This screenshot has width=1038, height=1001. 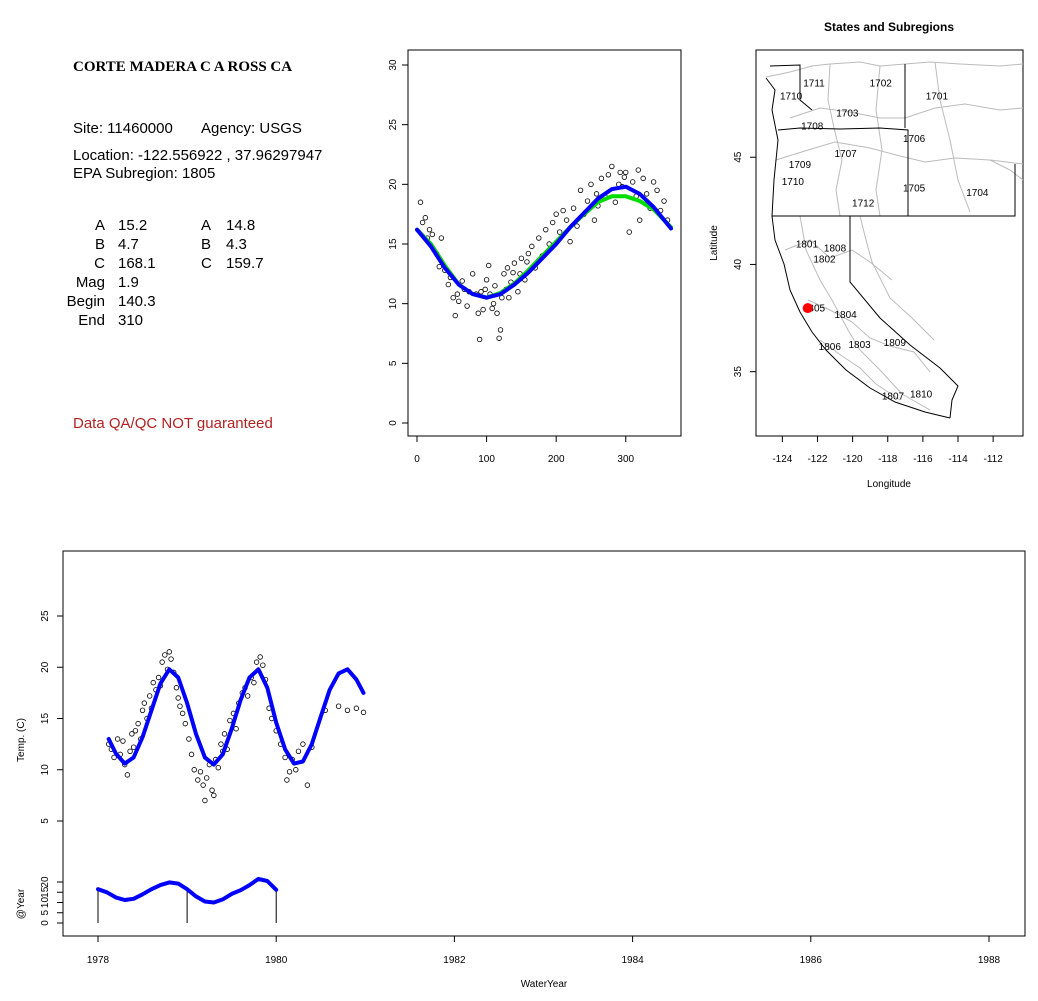 What do you see at coordinates (738, 157) in the screenshot?
I see `y-tick-label: 45` at bounding box center [738, 157].